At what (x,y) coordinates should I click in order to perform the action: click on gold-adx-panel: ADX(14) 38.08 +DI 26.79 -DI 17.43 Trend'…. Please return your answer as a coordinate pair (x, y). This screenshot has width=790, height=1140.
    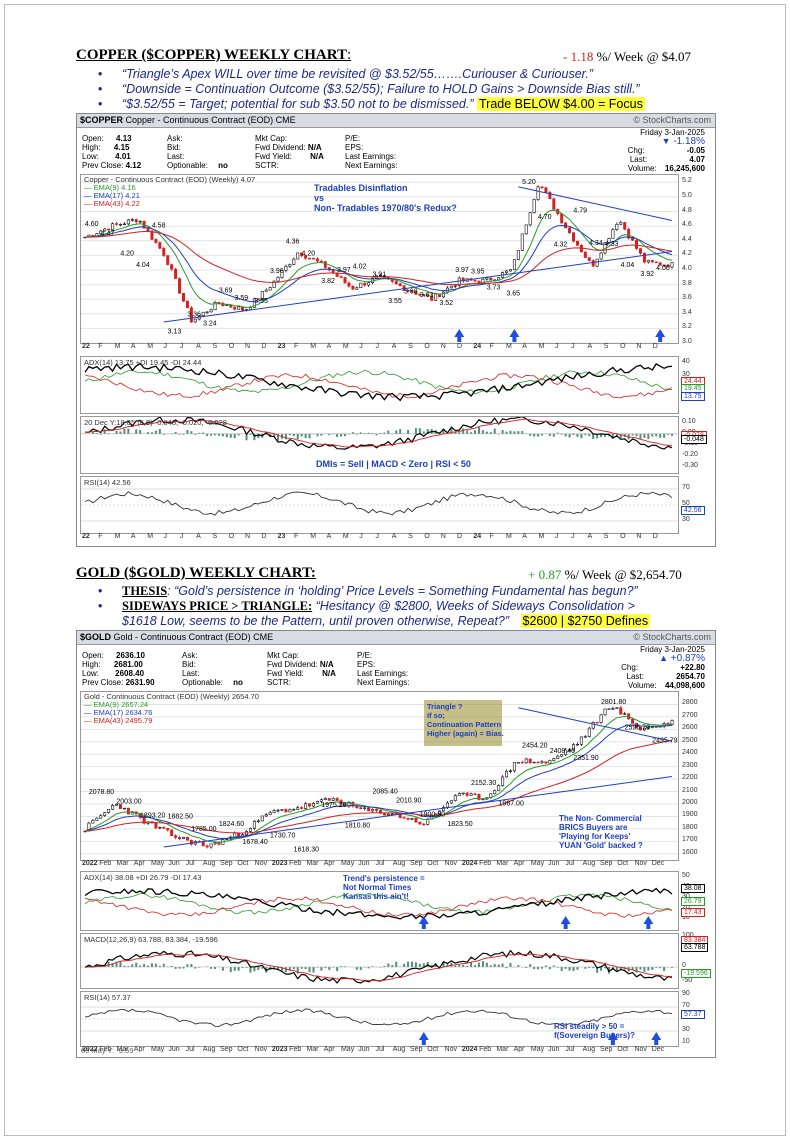
    Looking at the image, I should click on (379, 901).